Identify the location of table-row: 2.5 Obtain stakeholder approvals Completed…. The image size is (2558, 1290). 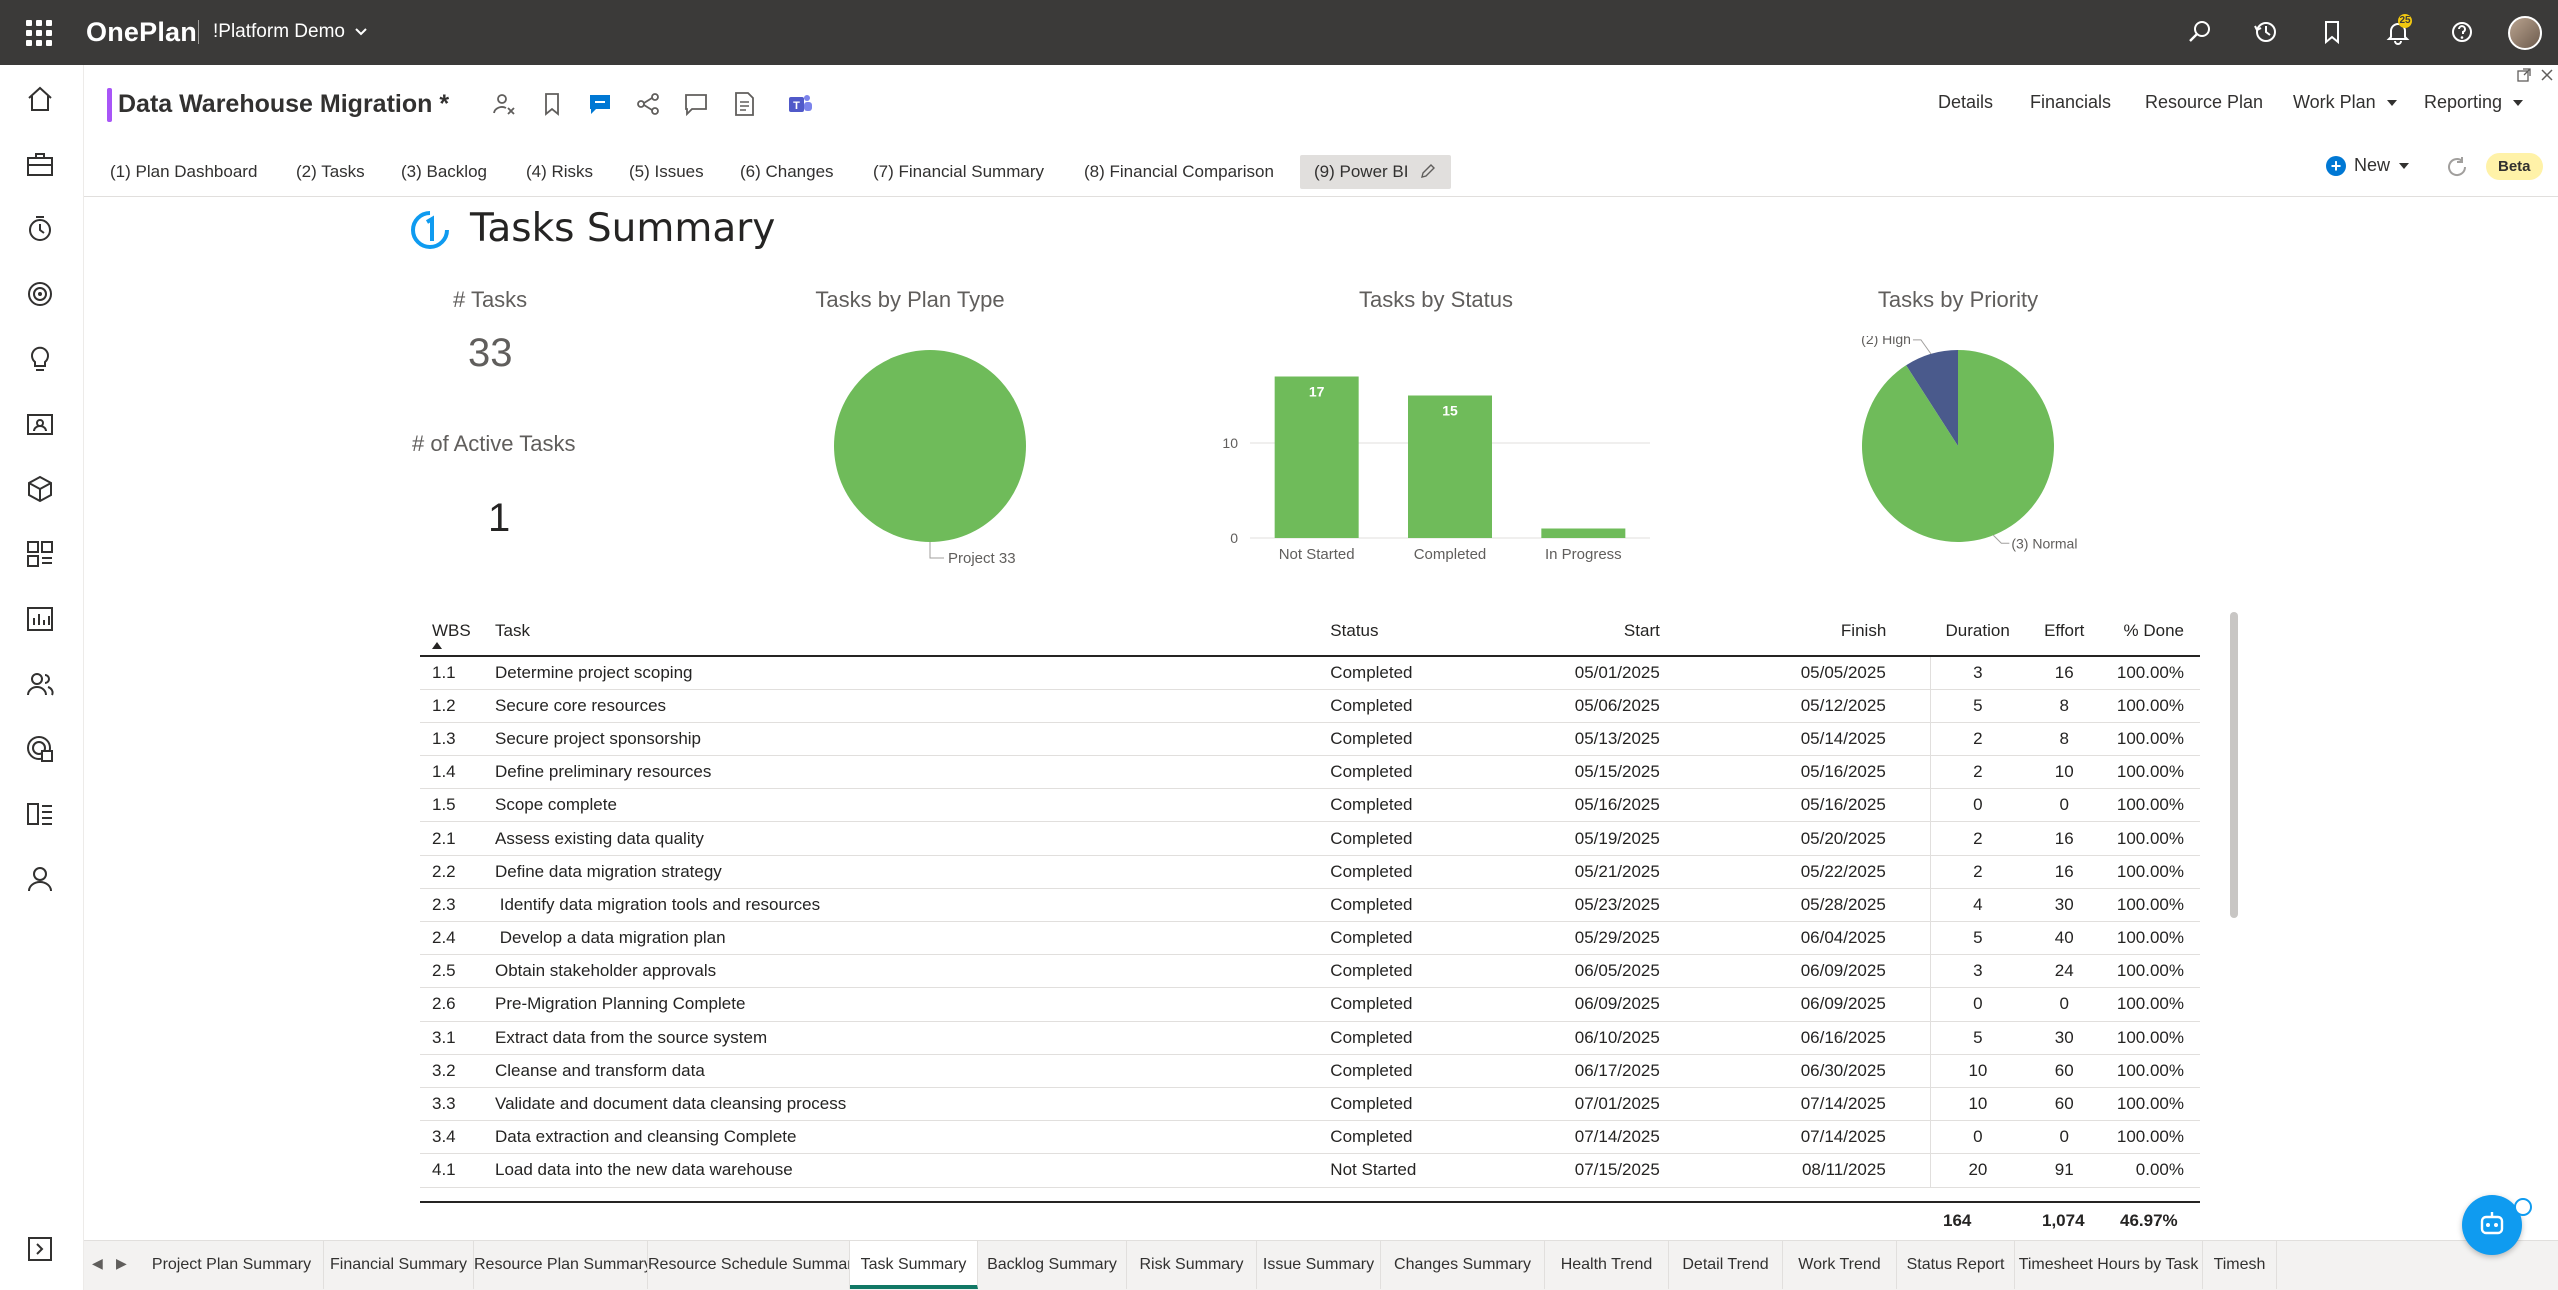
(1310, 971).